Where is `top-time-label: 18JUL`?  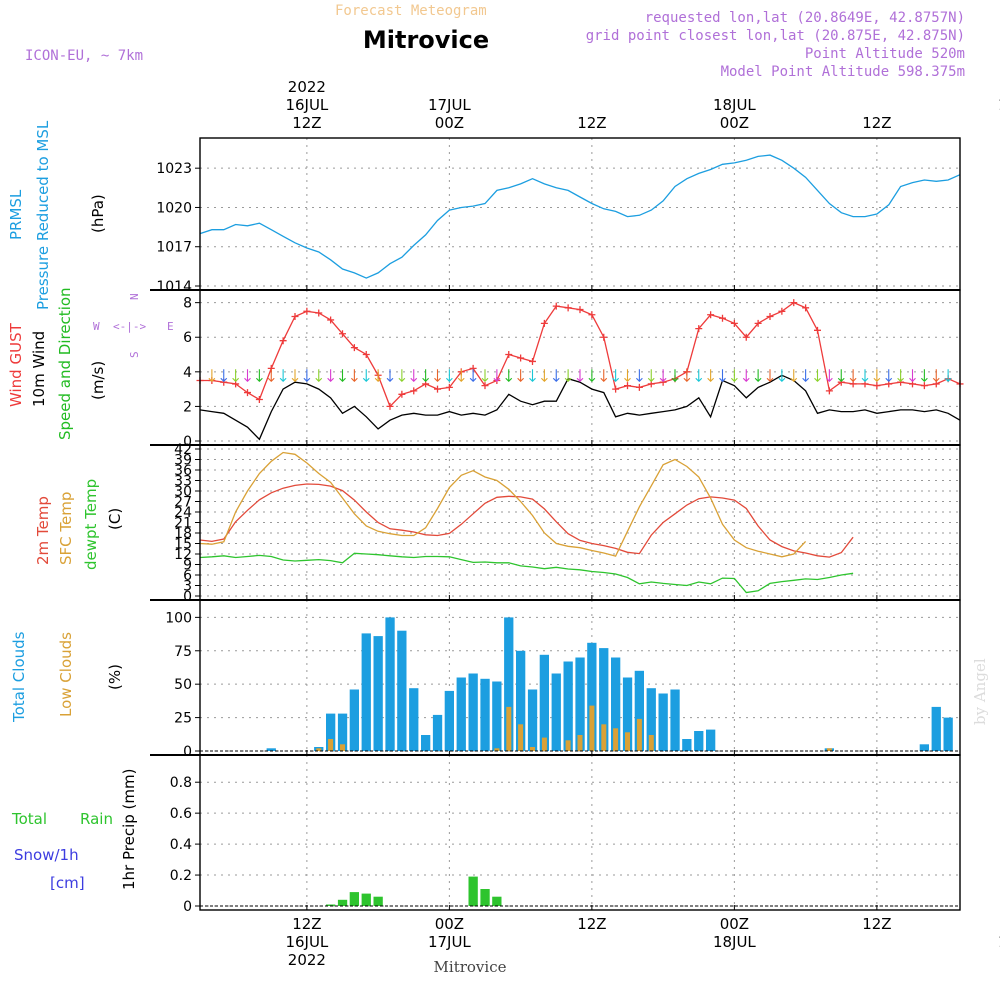 top-time-label: 18JUL is located at coordinates (734, 105).